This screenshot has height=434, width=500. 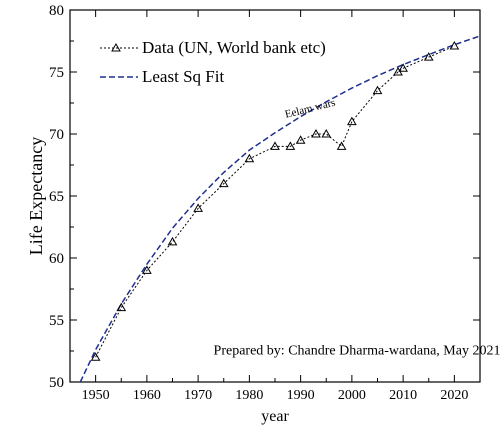 I want to click on y-tick-label: 70, so click(x=56, y=135).